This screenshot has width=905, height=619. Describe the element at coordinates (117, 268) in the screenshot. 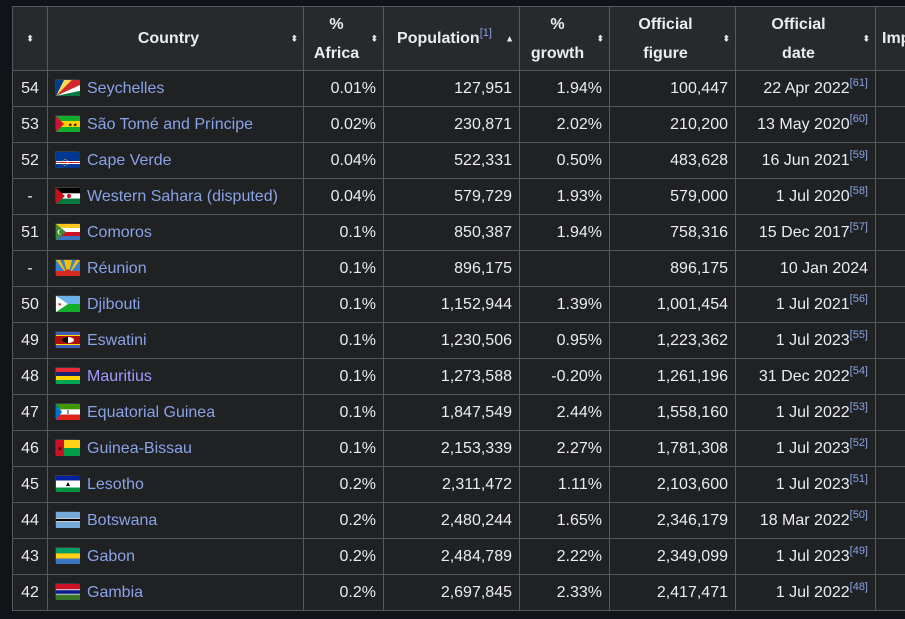

I see `country-link: Réunion` at that location.